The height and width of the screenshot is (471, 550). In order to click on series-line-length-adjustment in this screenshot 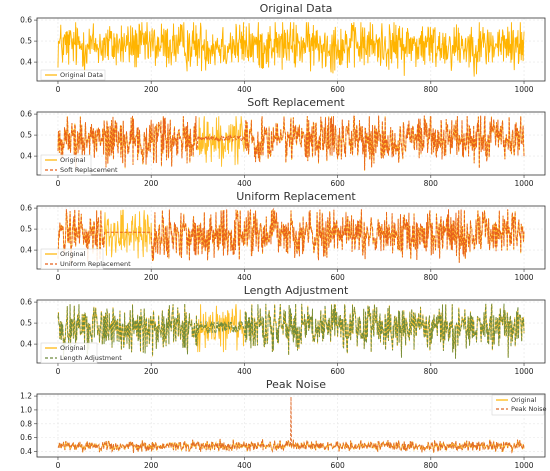, I will do `click(291, 331)`.